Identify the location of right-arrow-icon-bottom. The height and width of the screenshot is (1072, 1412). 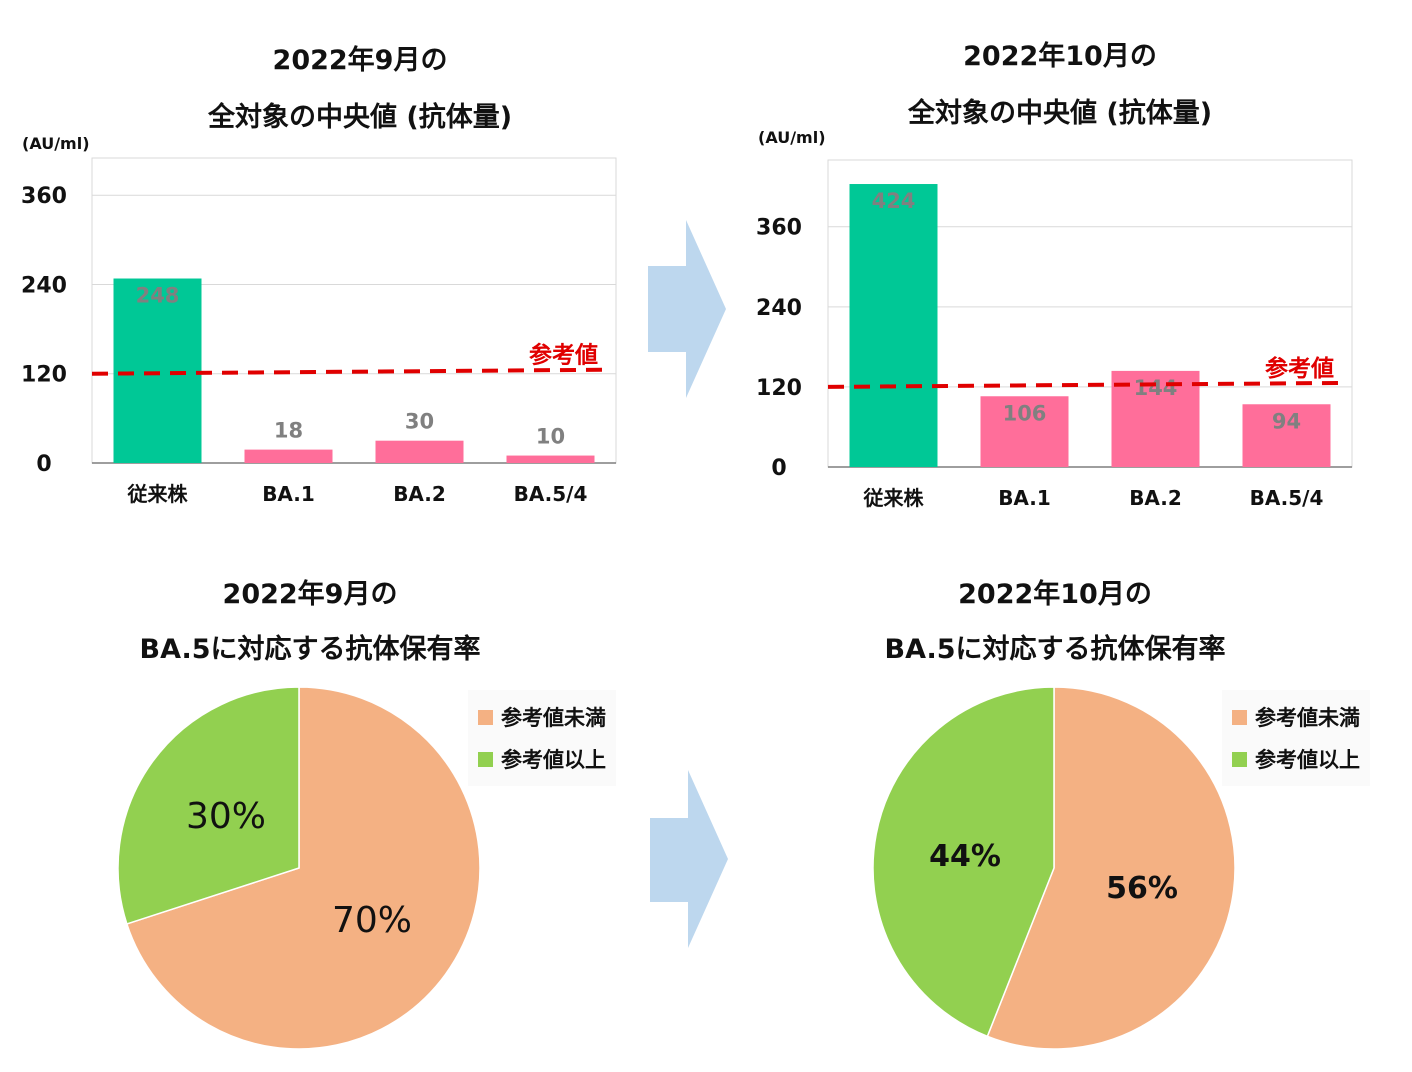
(689, 859).